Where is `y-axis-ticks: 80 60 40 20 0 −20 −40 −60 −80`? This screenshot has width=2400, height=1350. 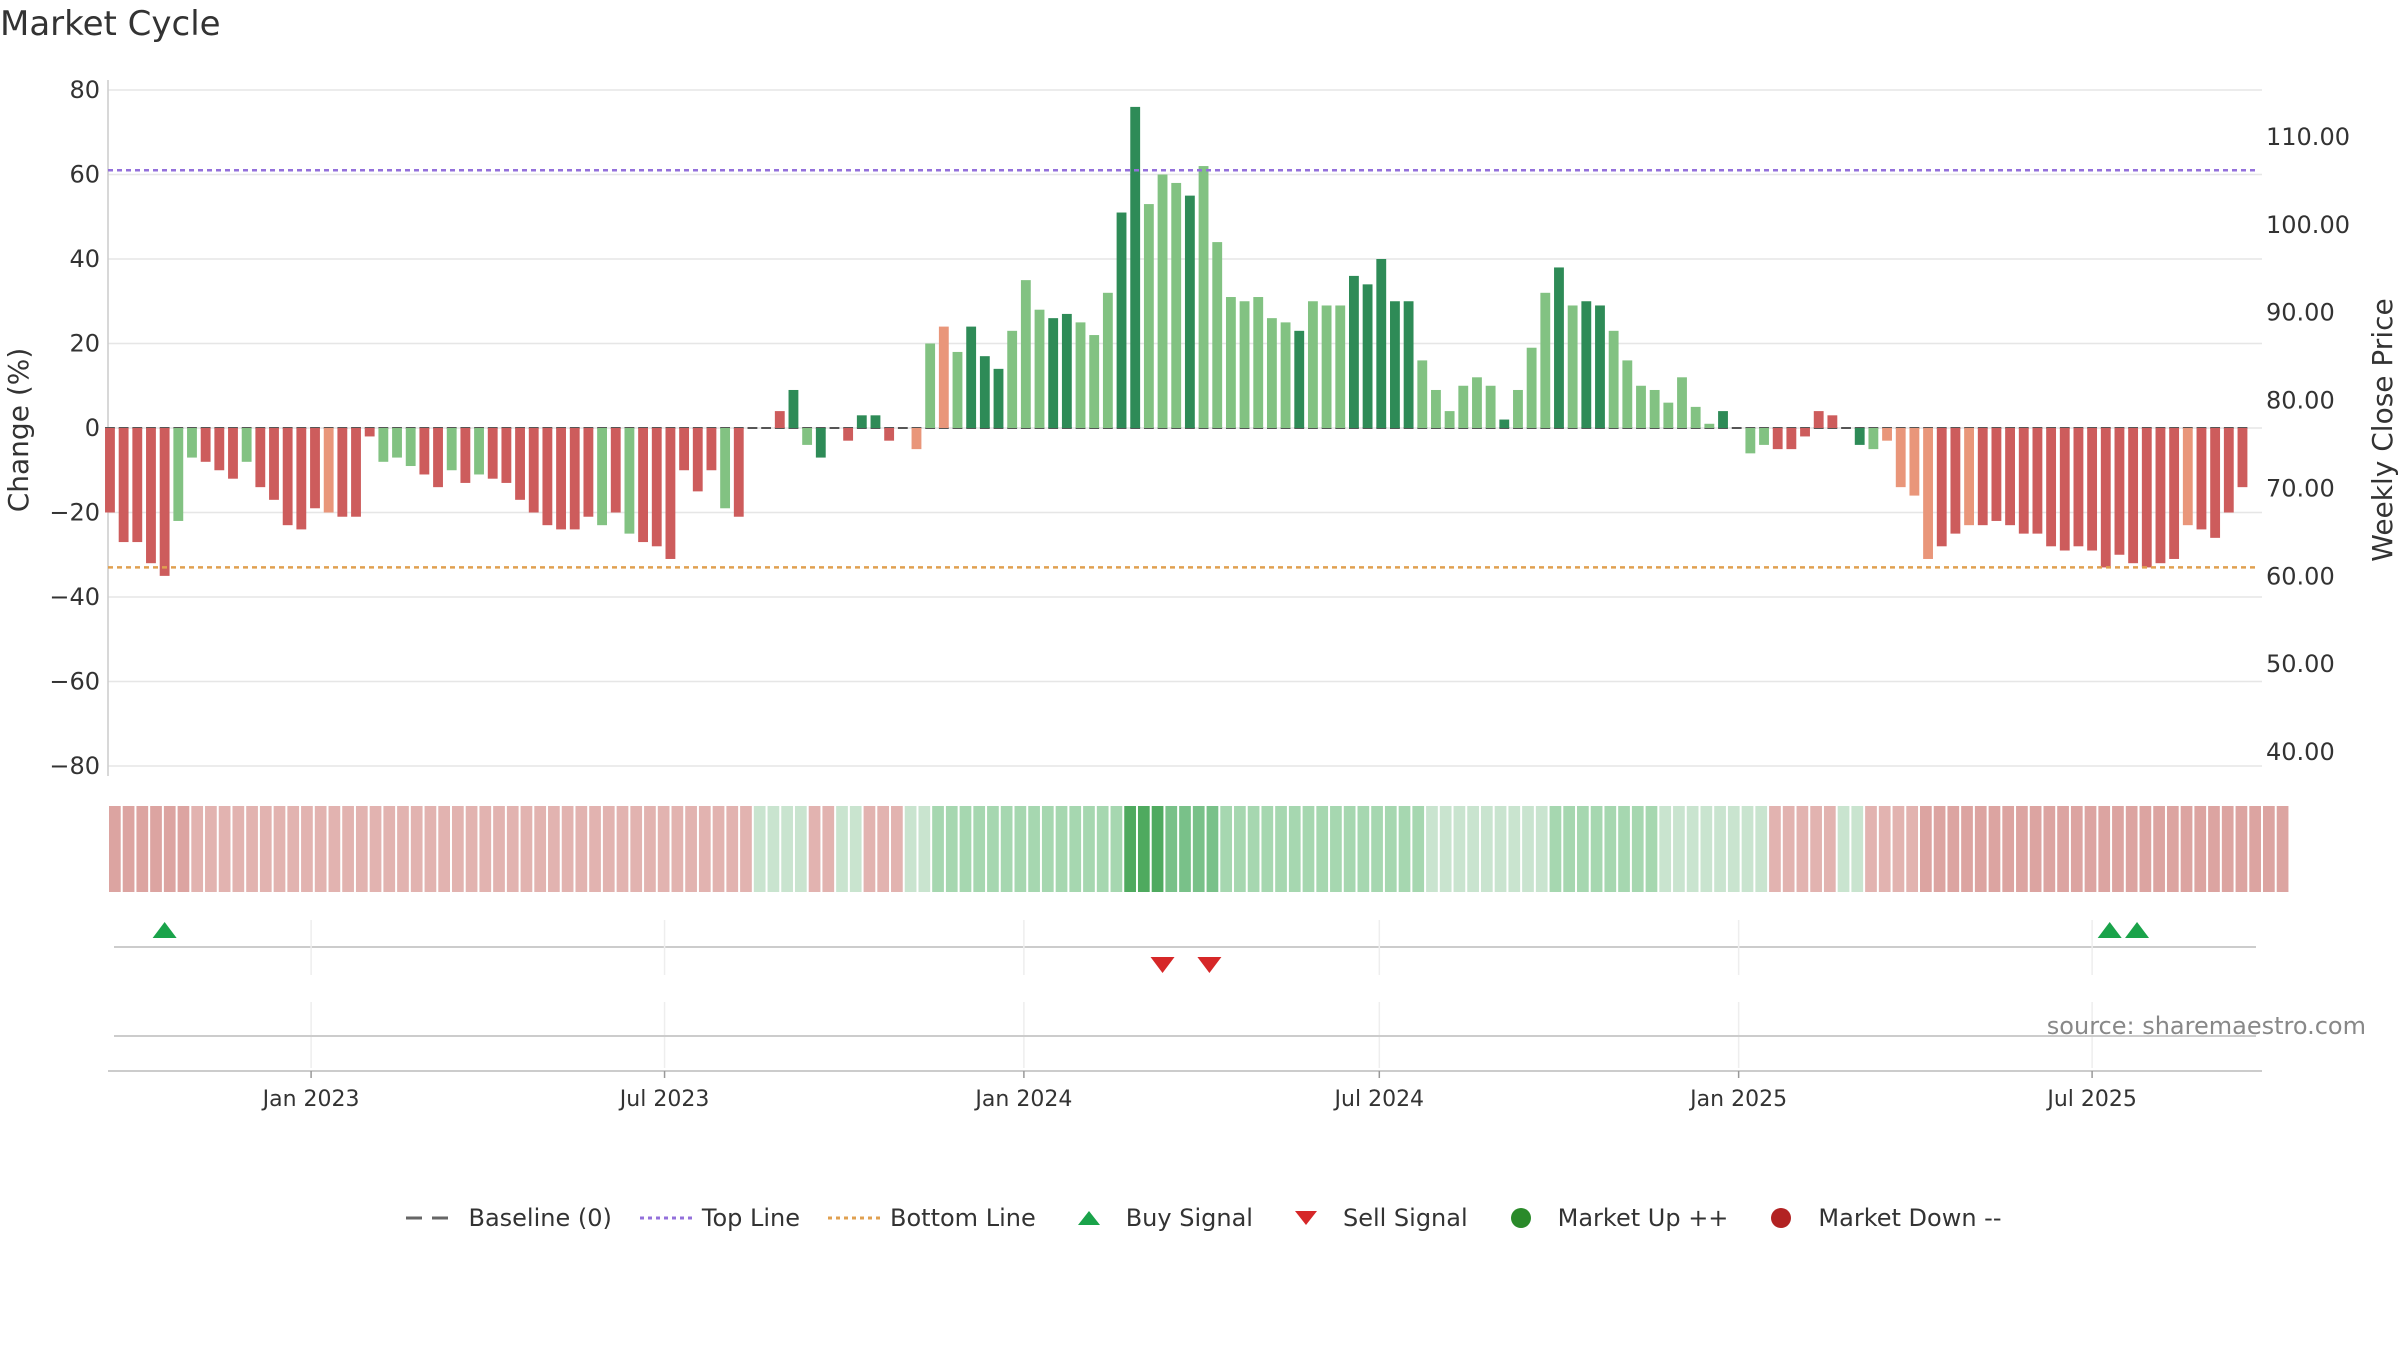 y-axis-ticks: 80 60 40 20 0 −20 −40 −60 −80 is located at coordinates (74, 428).